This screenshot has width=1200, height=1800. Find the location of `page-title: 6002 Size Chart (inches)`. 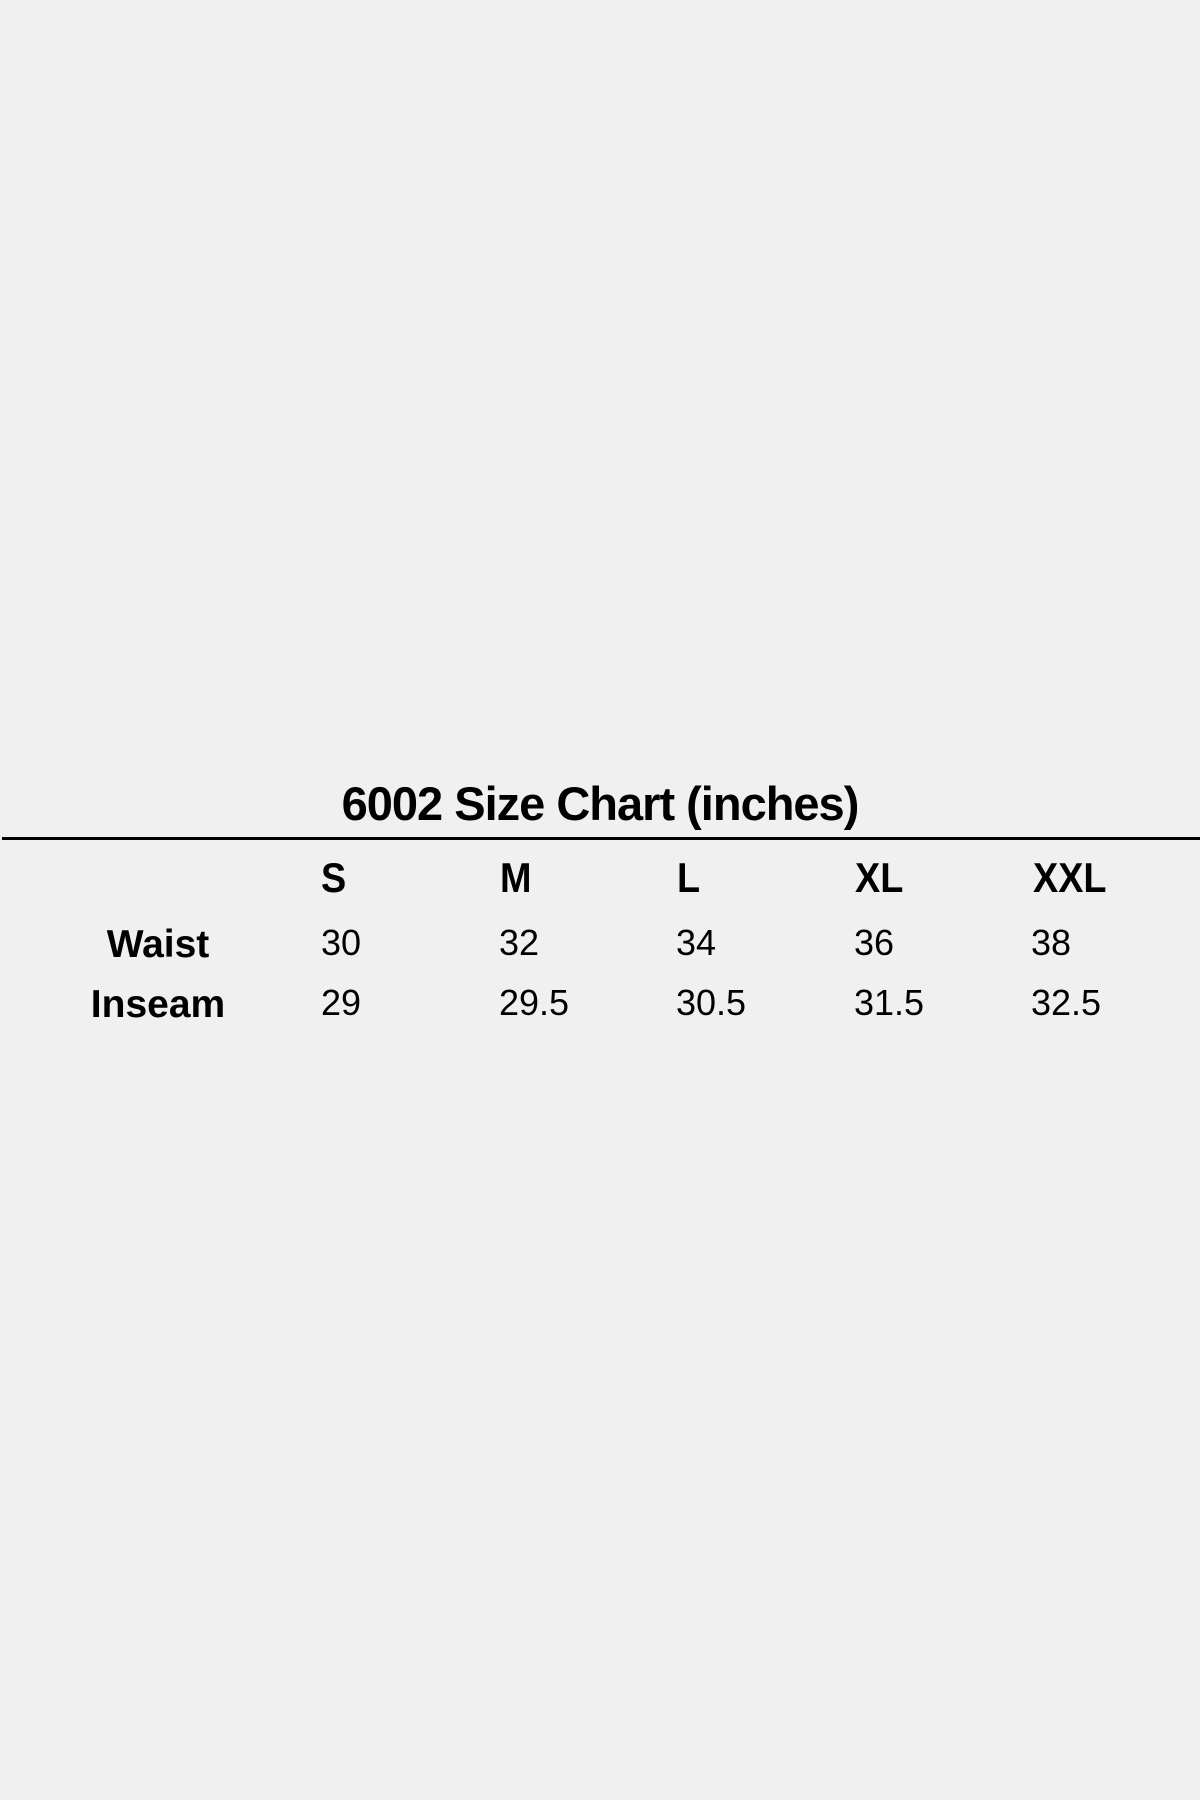

page-title: 6002 Size Chart (inches) is located at coordinates (600, 803).